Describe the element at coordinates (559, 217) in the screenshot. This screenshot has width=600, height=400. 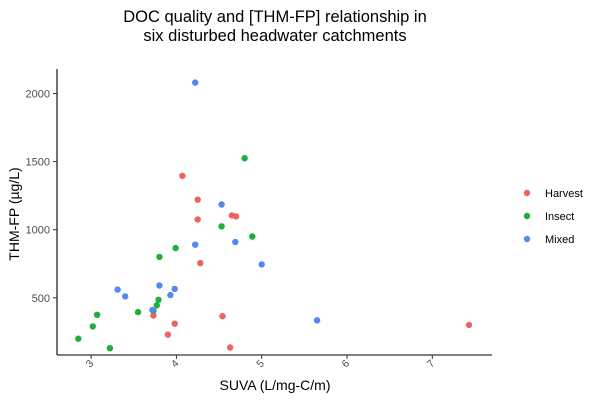
I see `legend-label-insect: Insect` at that location.